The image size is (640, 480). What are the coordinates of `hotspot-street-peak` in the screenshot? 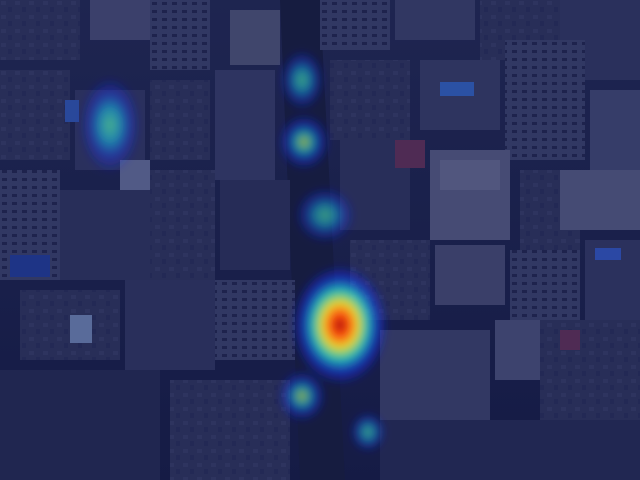 It's located at (340, 325).